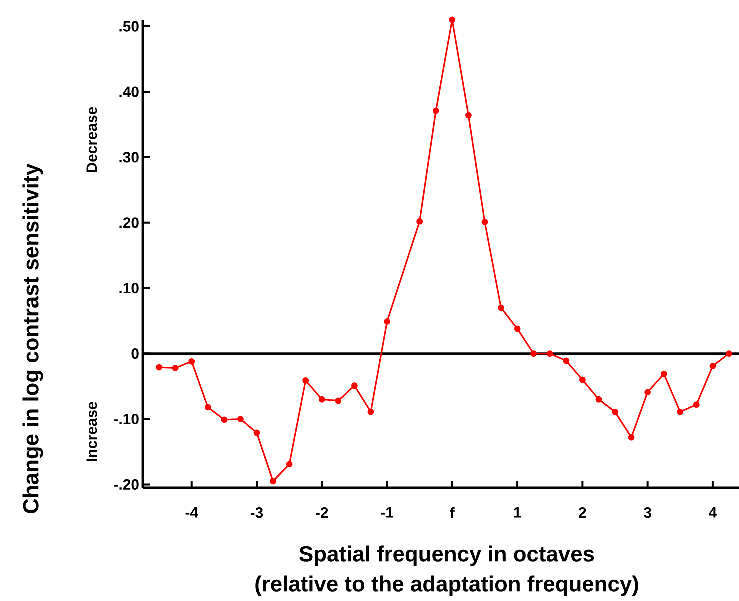 Image resolution: width=739 pixels, height=601 pixels. Describe the element at coordinates (257, 513) in the screenshot. I see `x-tick-label: -3` at that location.